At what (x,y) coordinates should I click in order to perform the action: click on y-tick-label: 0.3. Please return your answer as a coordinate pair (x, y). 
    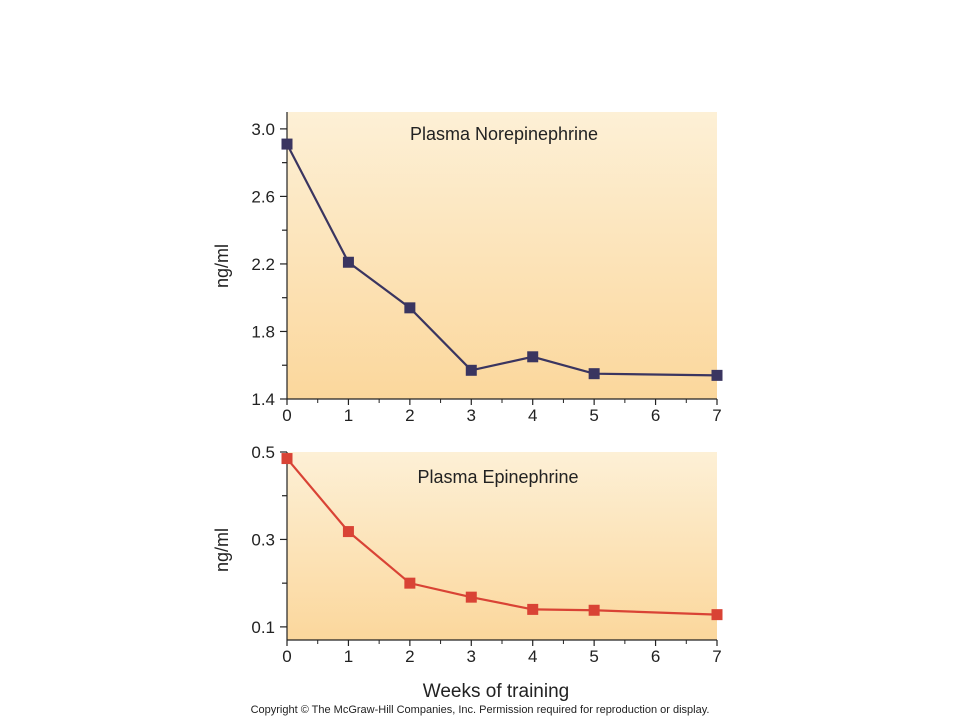
    Looking at the image, I should click on (263, 539).